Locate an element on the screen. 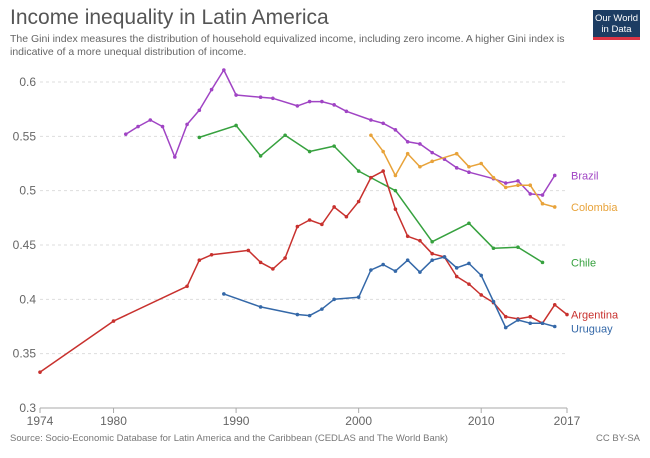 This screenshot has width=650, height=458. our-world-in-data-logo: Our World in Data is located at coordinates (616, 25).